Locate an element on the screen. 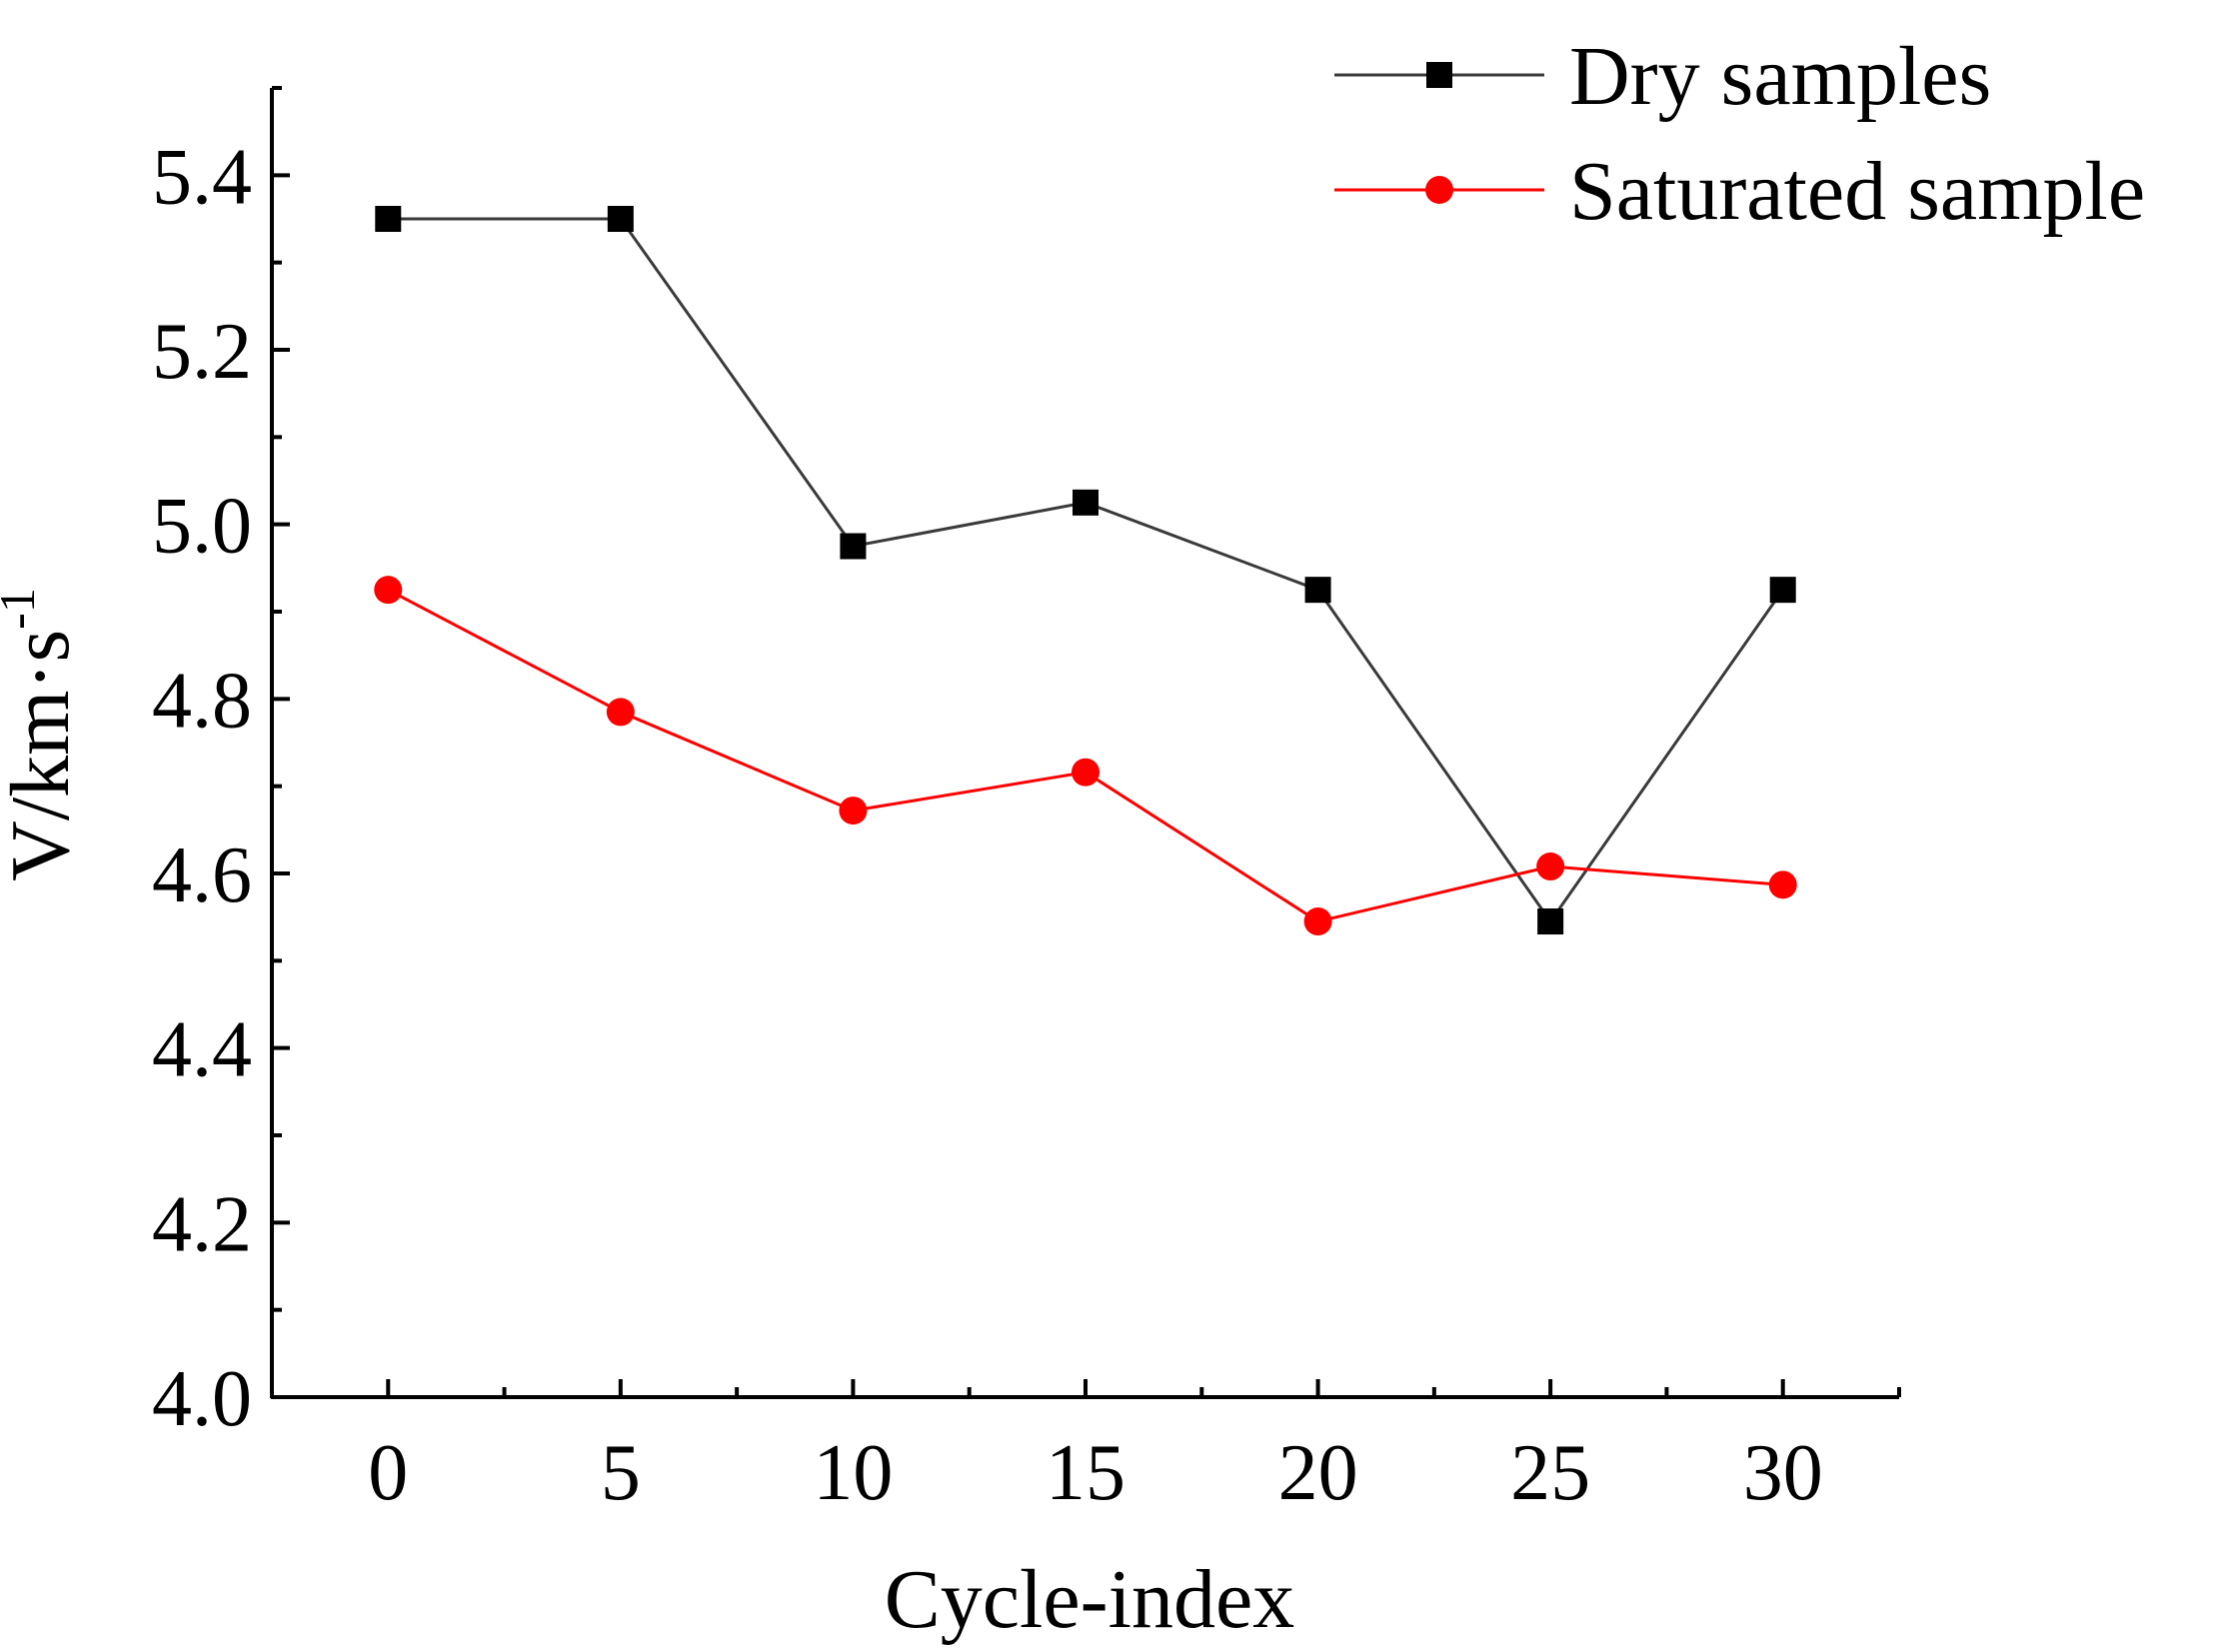 Image resolution: width=2219 pixels, height=1652 pixels. legend-label: Dry samples is located at coordinates (1780, 76).